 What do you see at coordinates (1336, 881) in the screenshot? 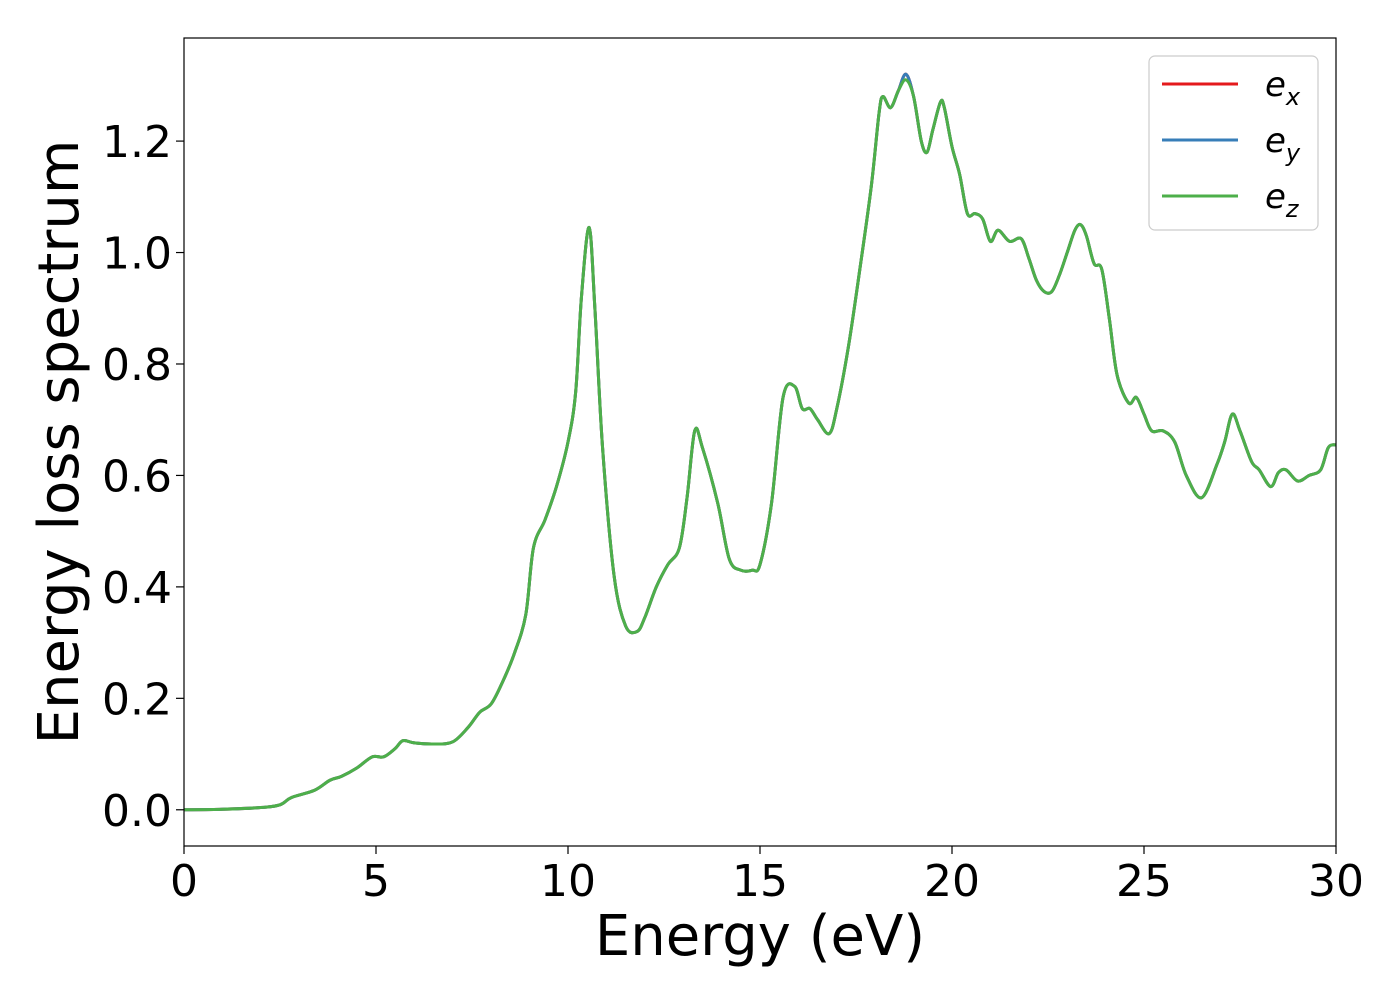
I see `x-tick-label: 30` at bounding box center [1336, 881].